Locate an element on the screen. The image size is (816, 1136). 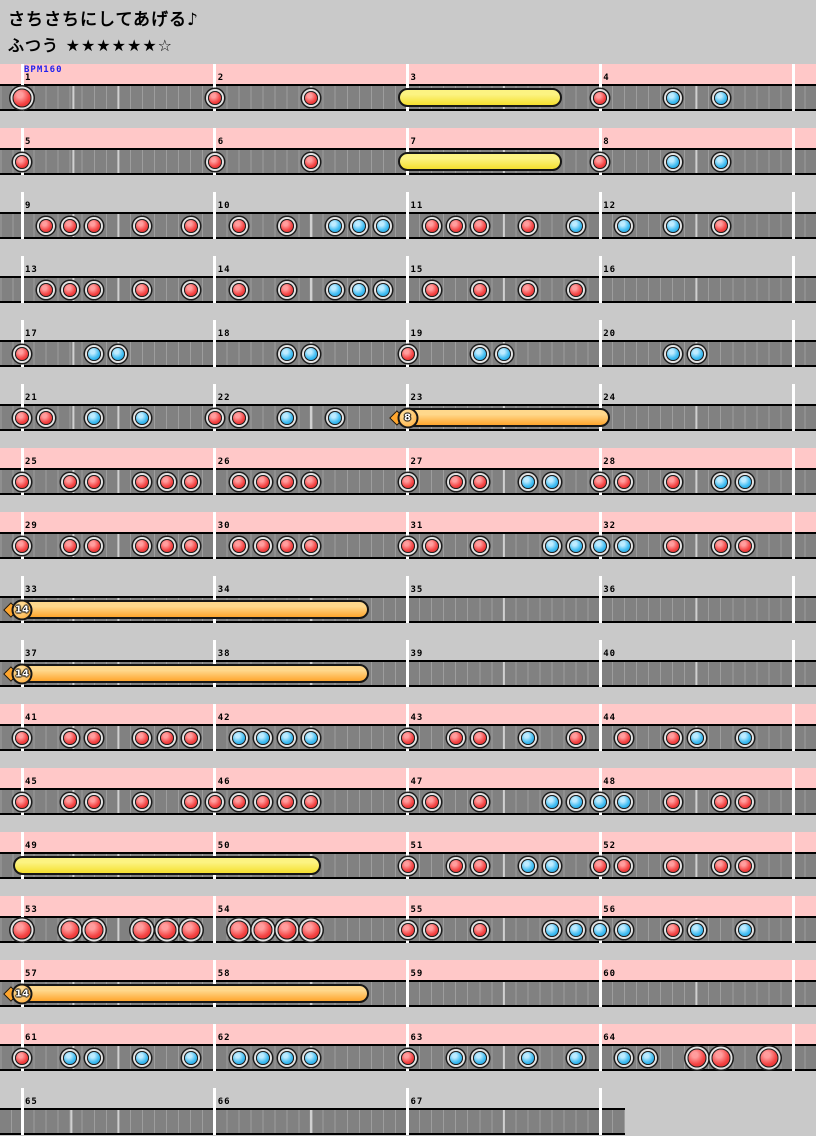
drumroll-bar is located at coordinates (480, 97).